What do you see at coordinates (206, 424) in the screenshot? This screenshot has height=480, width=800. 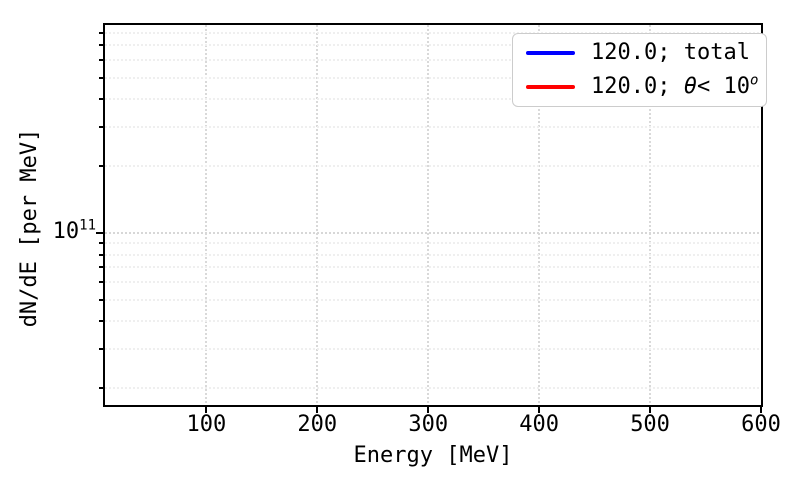 I see `x-tick-label: 100` at bounding box center [206, 424].